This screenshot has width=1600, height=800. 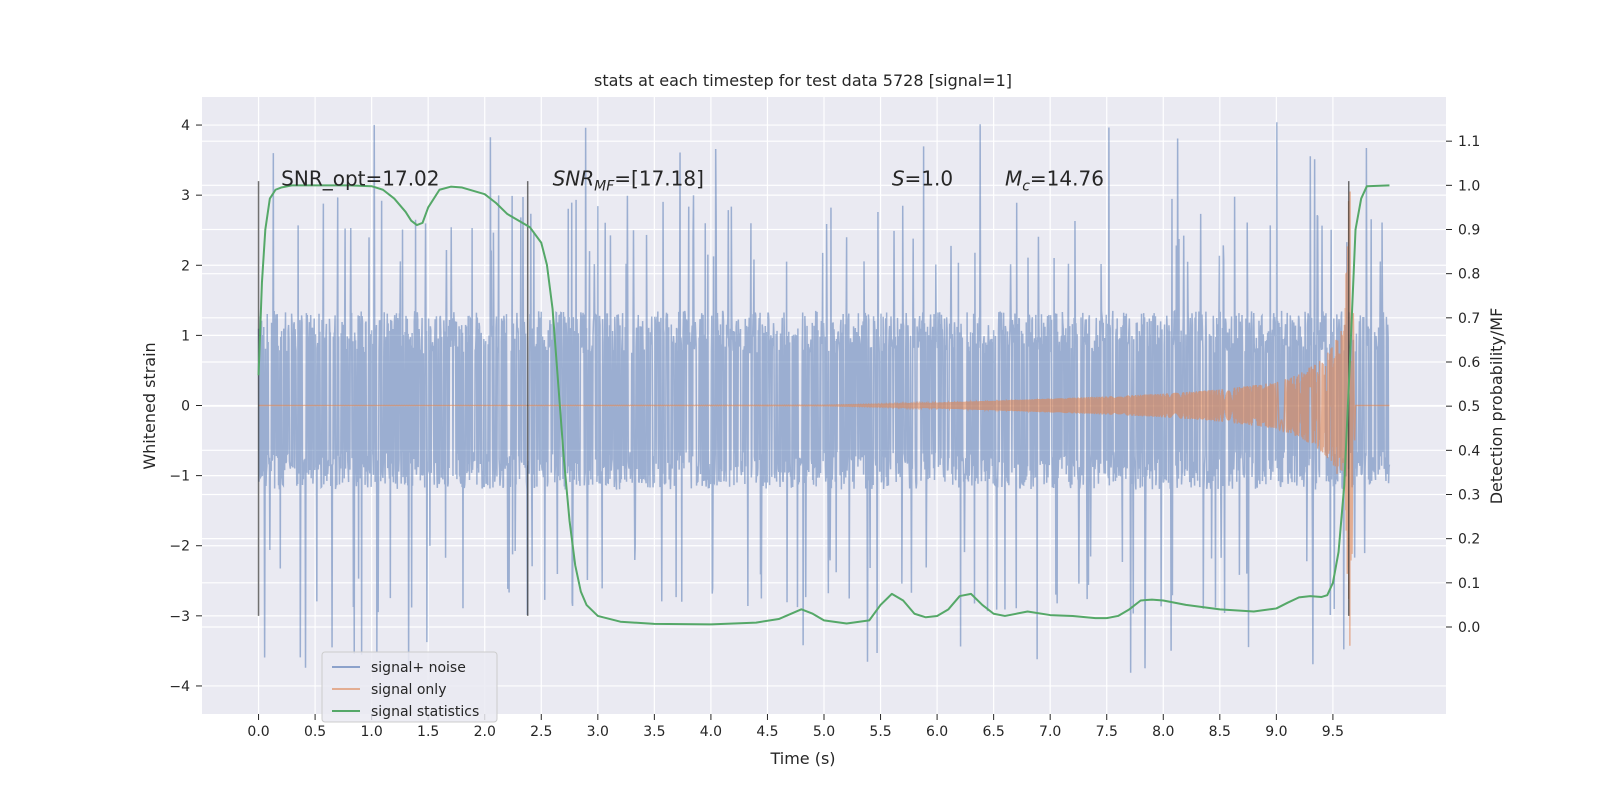 What do you see at coordinates (824, 732) in the screenshot?
I see `x-tick-label: 5.0` at bounding box center [824, 732].